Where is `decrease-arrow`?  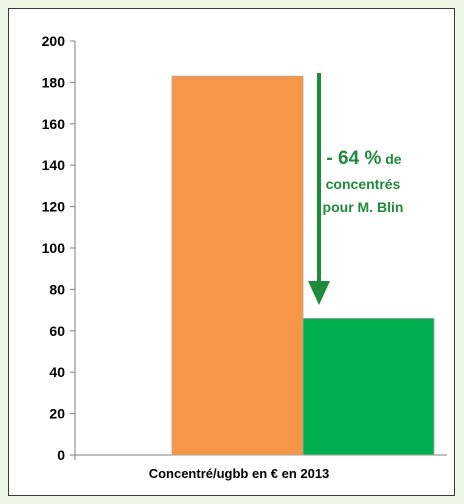
decrease-arrow is located at coordinates (319, 189).